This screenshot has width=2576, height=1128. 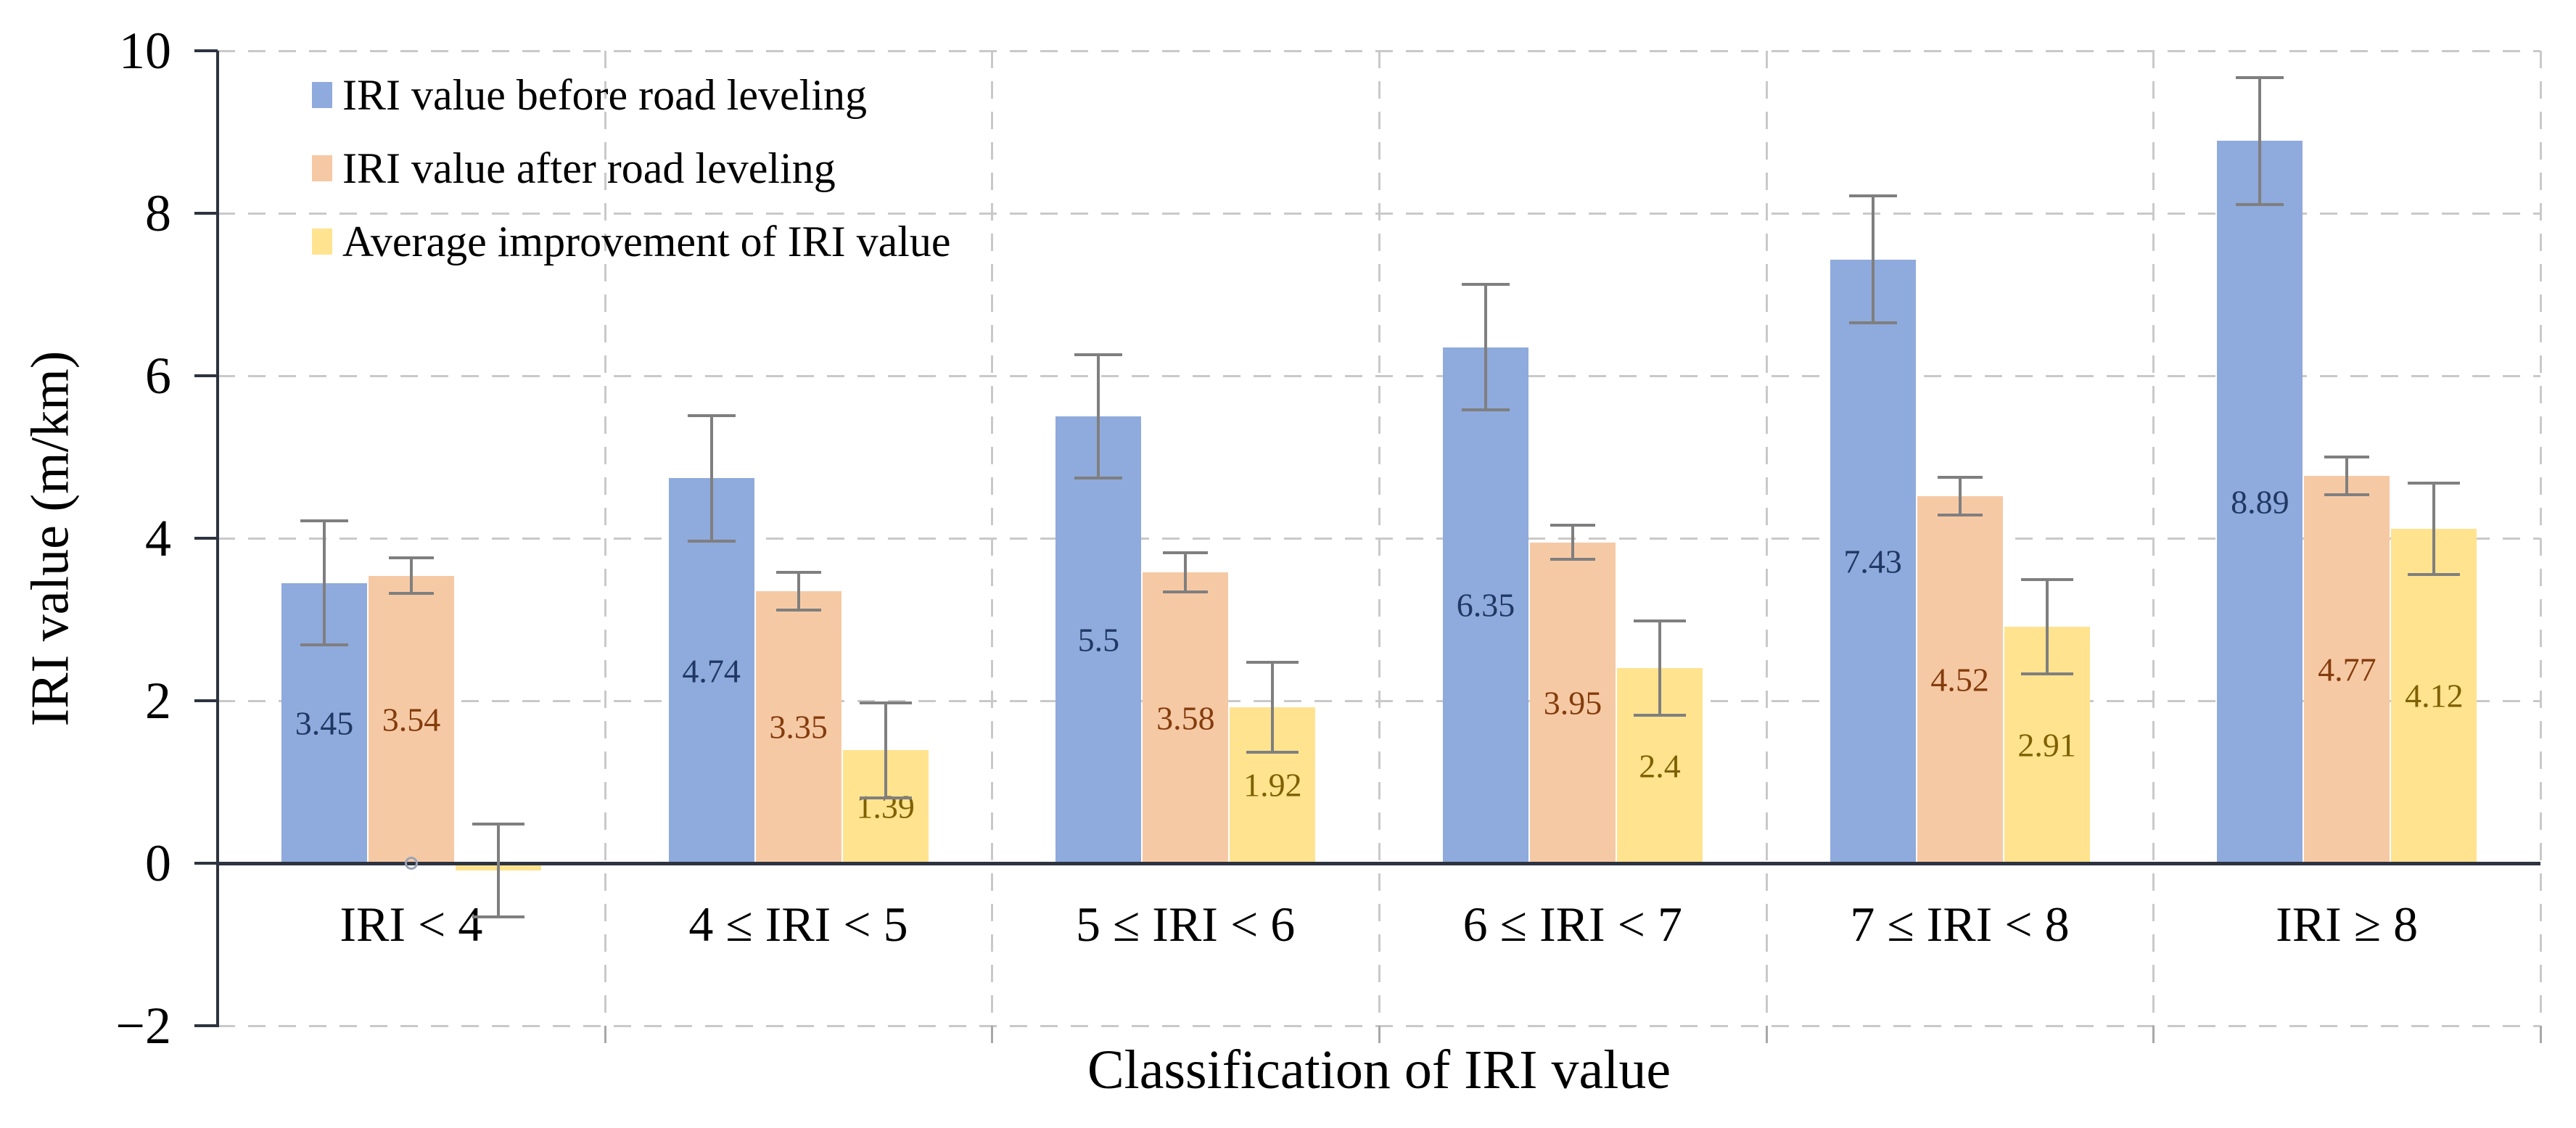 What do you see at coordinates (324, 723) in the screenshot?
I see `bar-value-label: 3.45` at bounding box center [324, 723].